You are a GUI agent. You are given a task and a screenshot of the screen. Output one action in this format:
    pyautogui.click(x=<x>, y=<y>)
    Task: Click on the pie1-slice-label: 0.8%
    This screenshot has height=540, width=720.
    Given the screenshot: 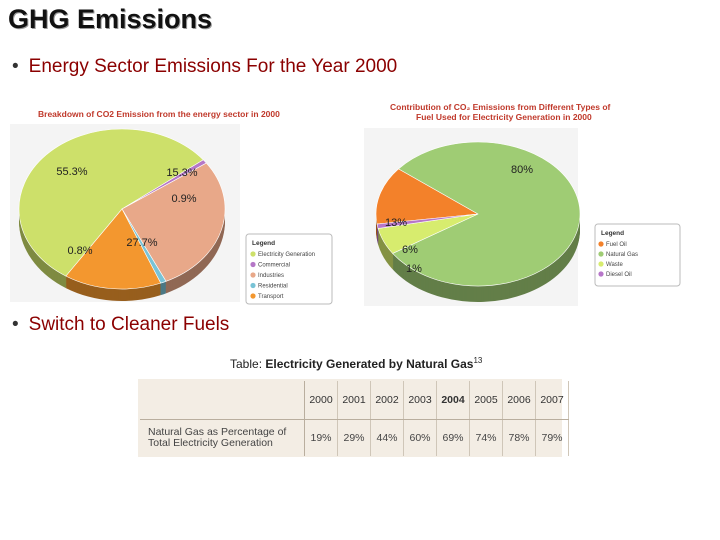 What is the action you would take?
    pyautogui.click(x=79, y=251)
    